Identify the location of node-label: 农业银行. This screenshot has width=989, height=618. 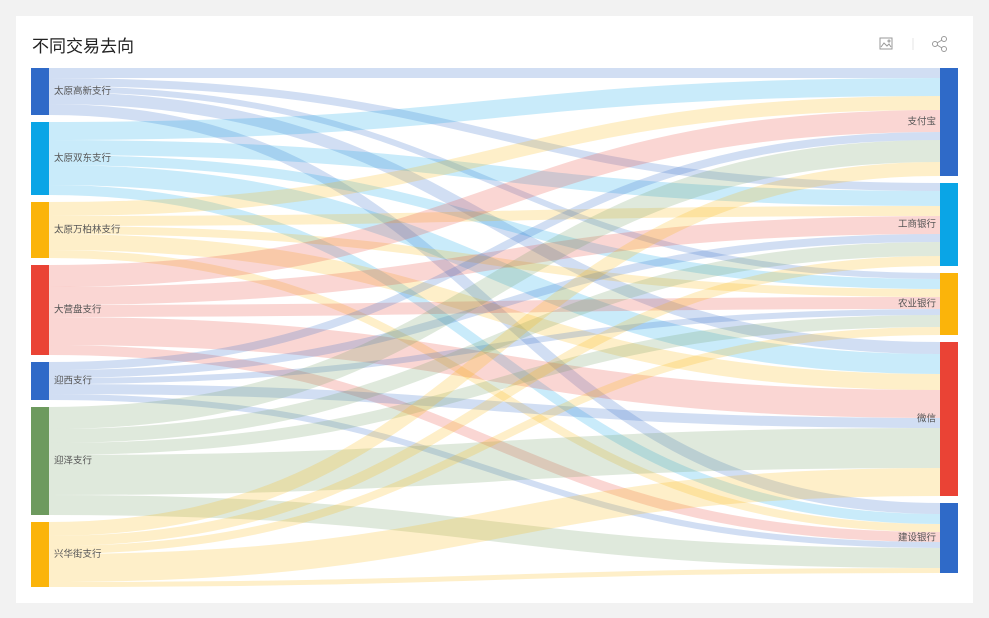
(917, 304).